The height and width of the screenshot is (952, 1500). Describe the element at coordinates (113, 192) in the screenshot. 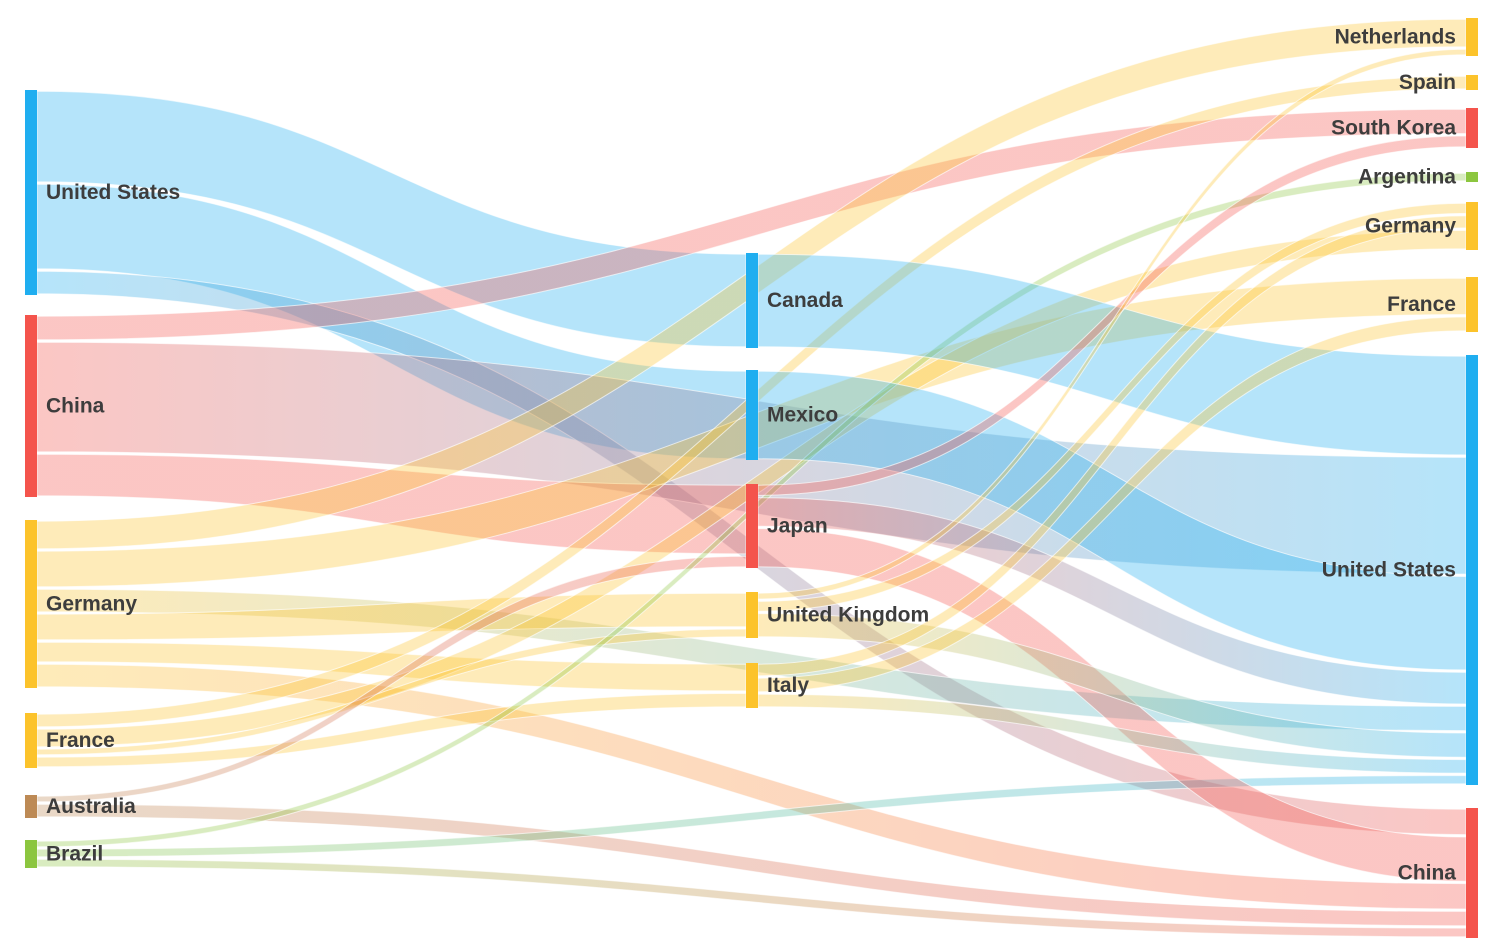

I see `label-us-l: United States` at that location.